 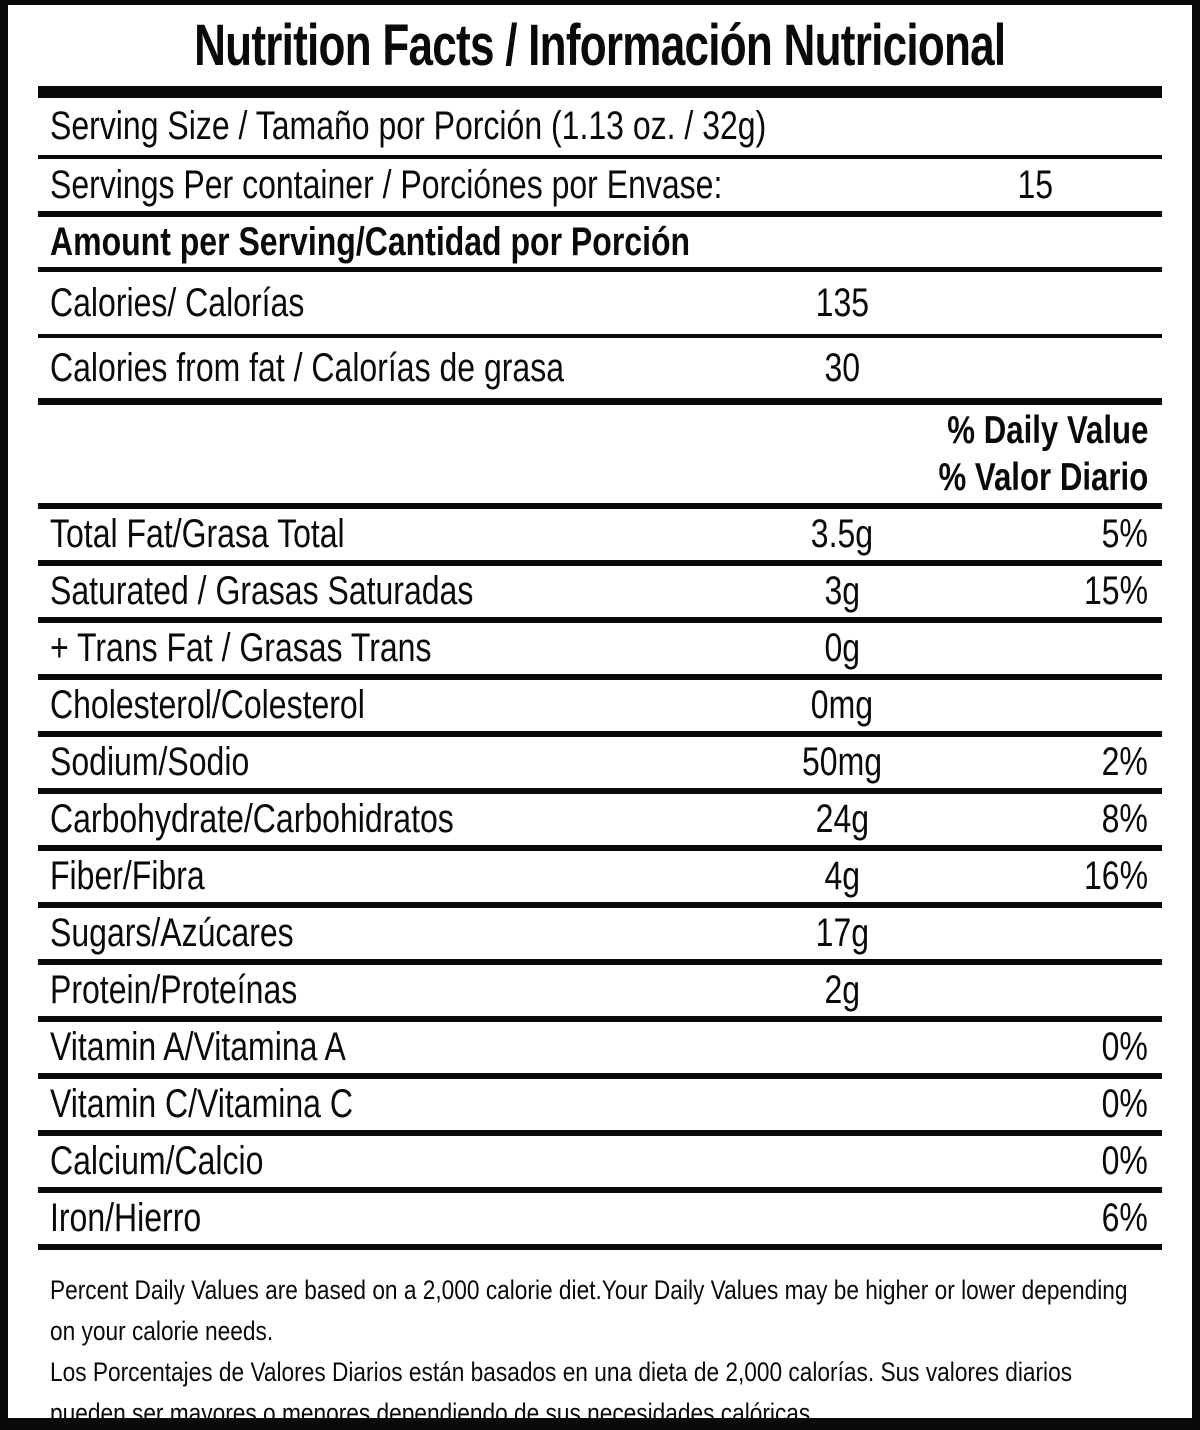 I want to click on nutrient-amount: 3.5g, so click(x=842, y=534).